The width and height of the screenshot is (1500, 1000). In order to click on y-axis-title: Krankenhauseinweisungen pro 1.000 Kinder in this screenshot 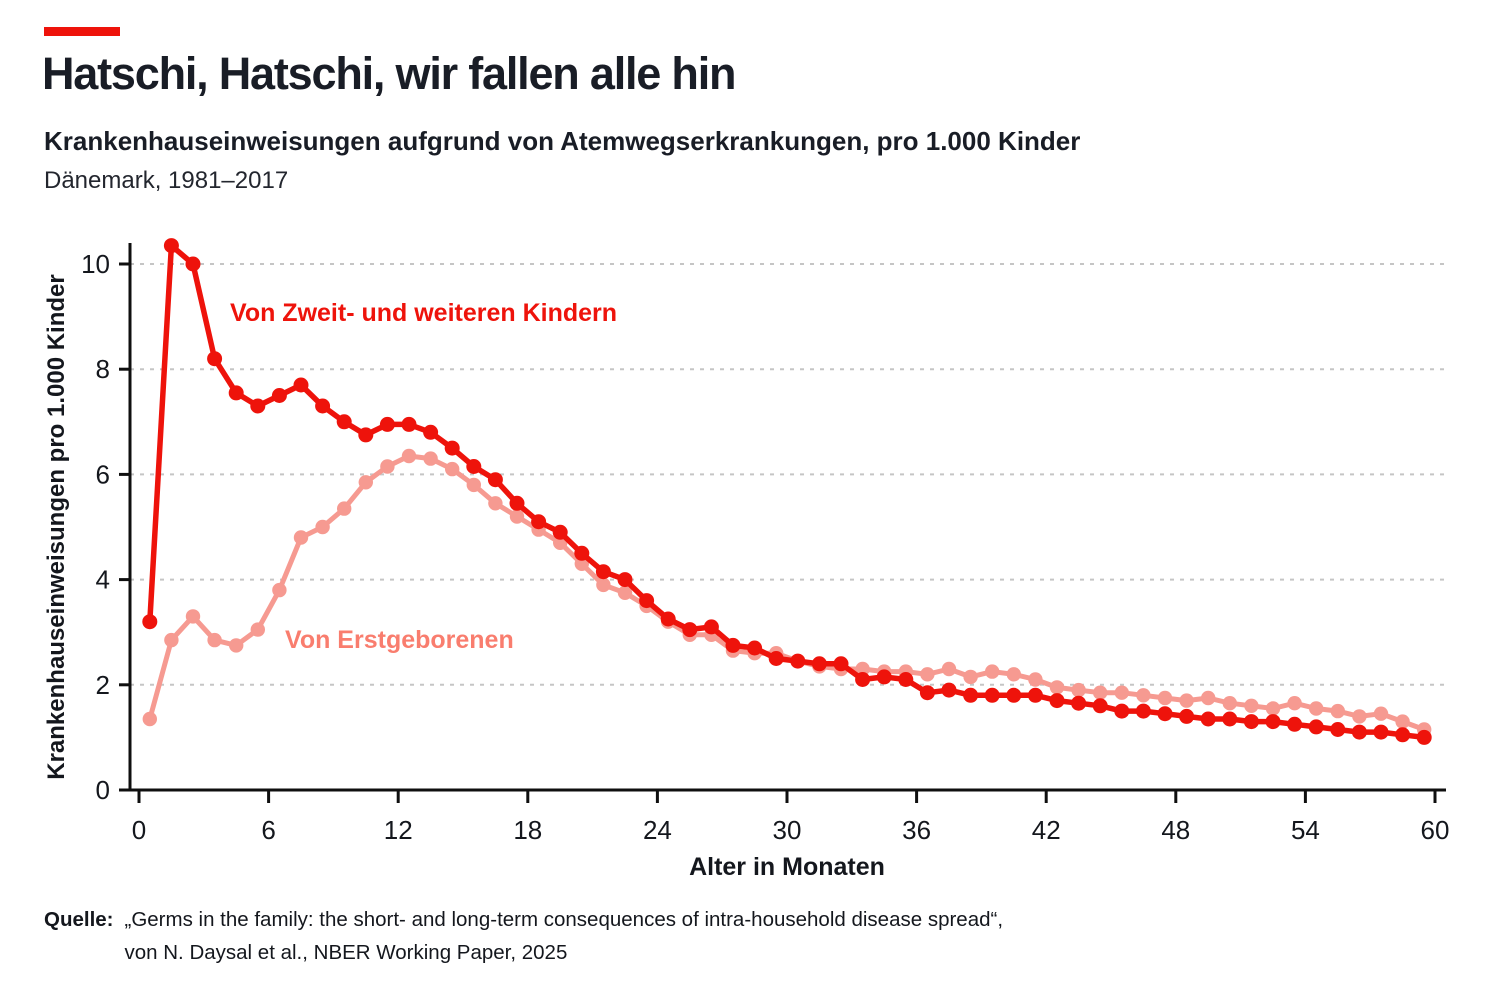, I will do `click(56, 527)`.